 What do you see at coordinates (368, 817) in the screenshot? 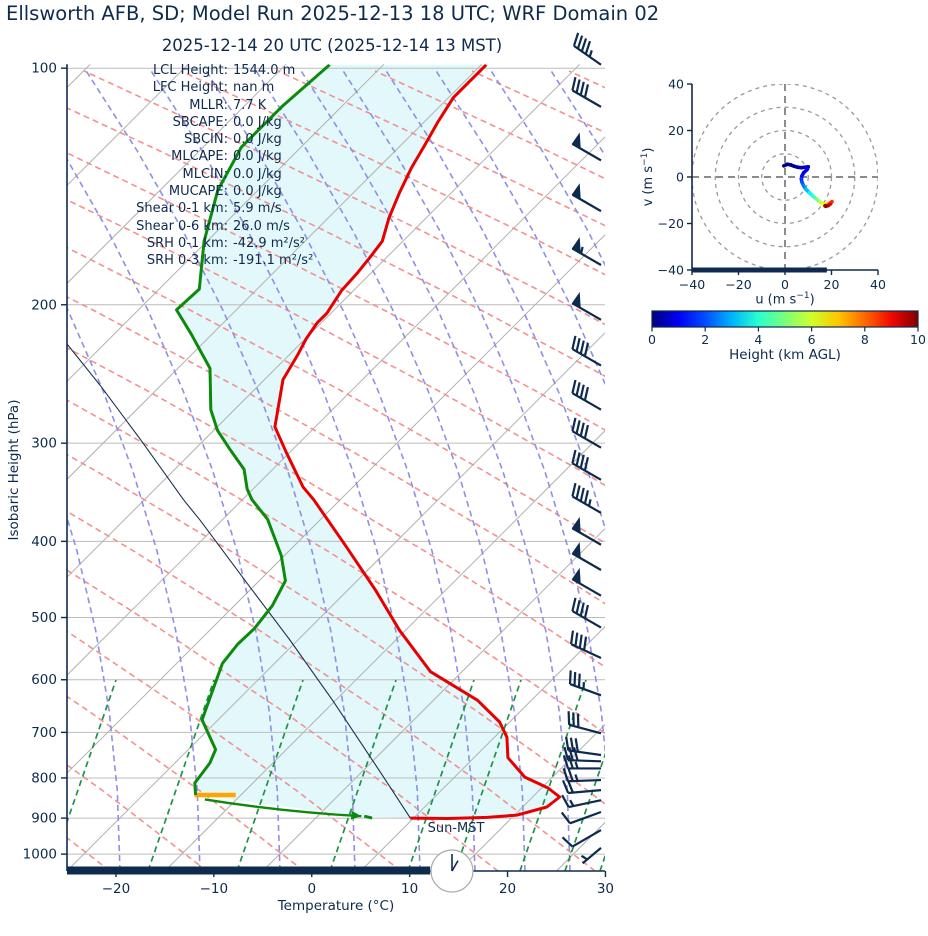
I see `dewpoint-surface-segment` at bounding box center [368, 817].